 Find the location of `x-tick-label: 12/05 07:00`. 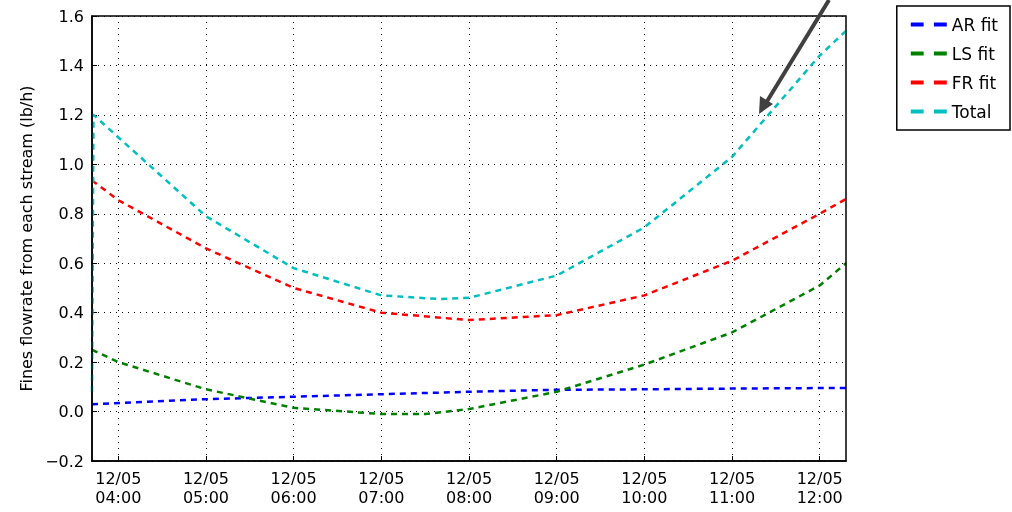

x-tick-label: 12/05 07:00 is located at coordinates (381, 488).